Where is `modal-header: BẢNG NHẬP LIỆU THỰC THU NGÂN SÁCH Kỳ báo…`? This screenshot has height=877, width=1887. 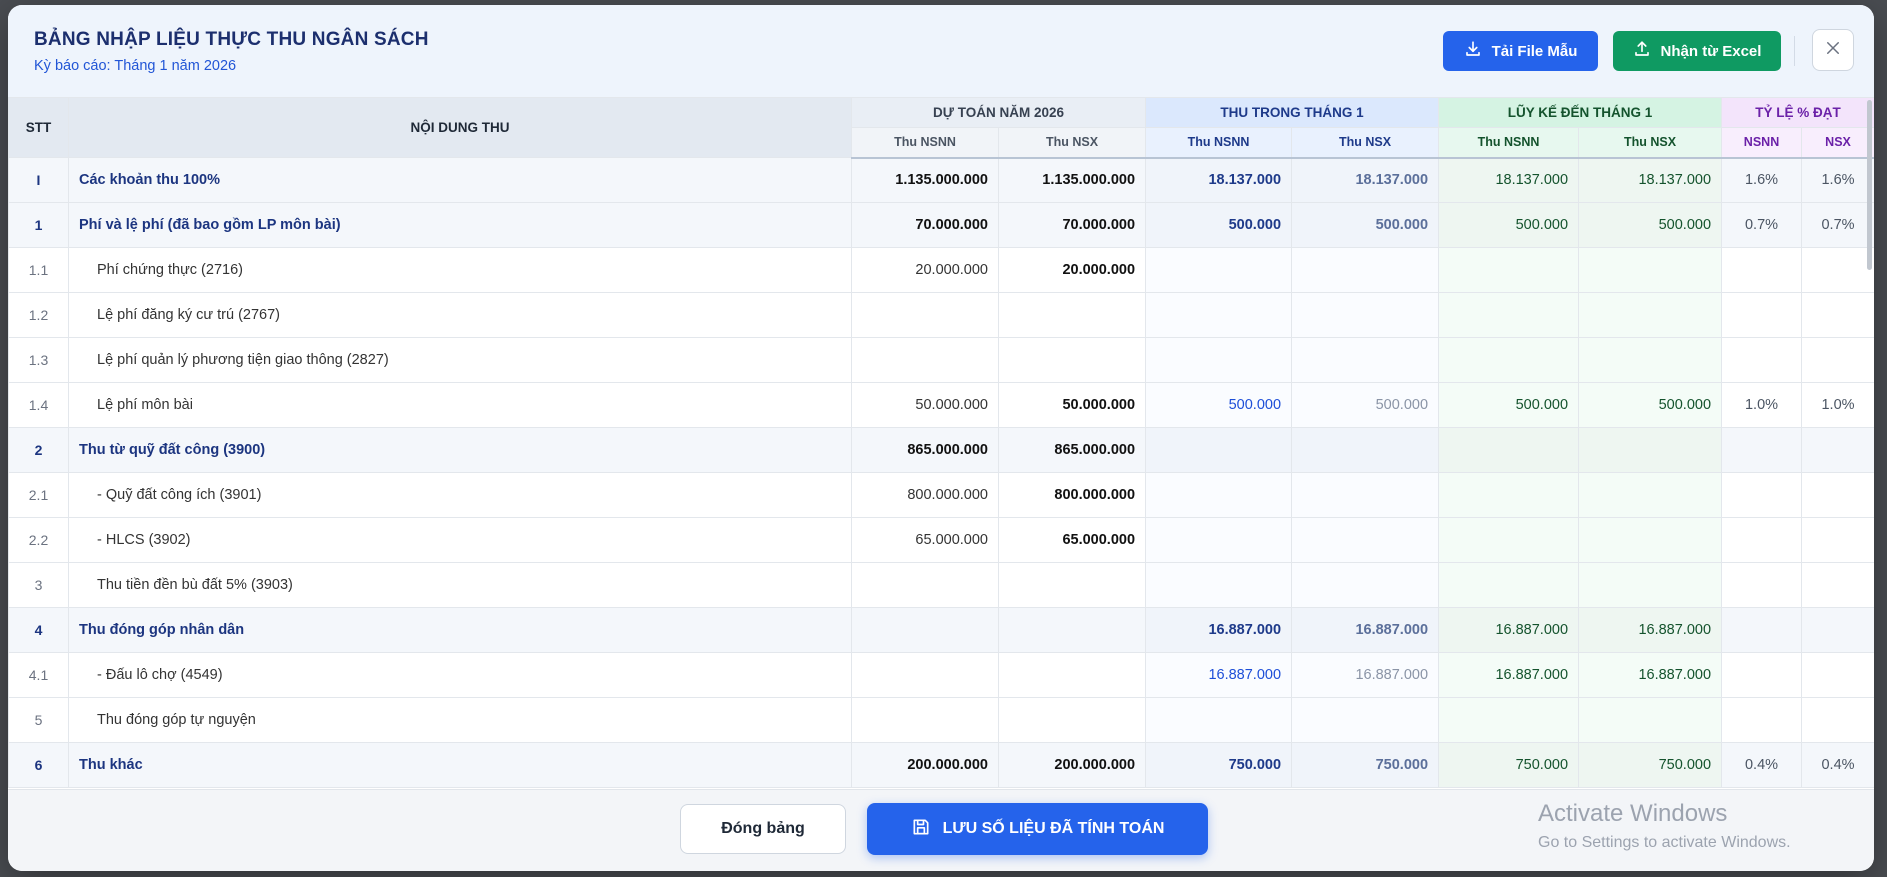
modal-header: BẢNG NHẬP LIỆU THỰC THU NGÂN SÁCH Kỳ báo… is located at coordinates (941, 51).